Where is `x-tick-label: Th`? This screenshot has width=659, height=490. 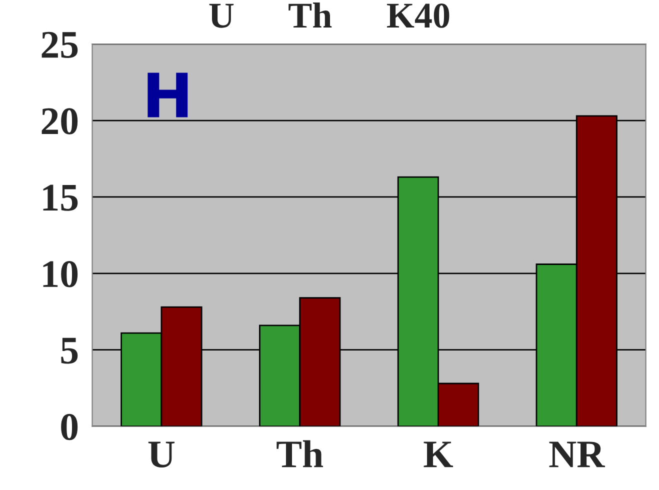 x-tick-label: Th is located at coordinates (300, 454).